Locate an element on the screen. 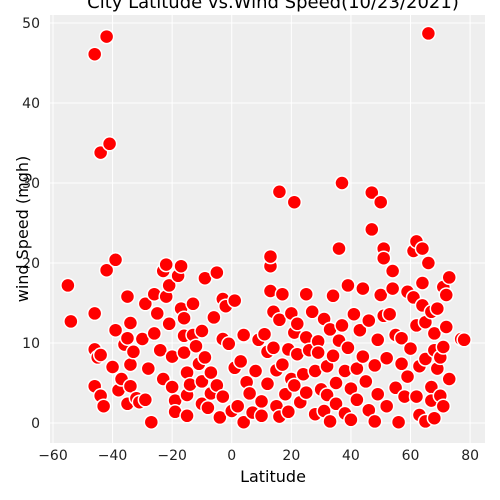 Image resolution: width=500 pixels, height=500 pixels. x-tick-label: 60 is located at coordinates (411, 456).